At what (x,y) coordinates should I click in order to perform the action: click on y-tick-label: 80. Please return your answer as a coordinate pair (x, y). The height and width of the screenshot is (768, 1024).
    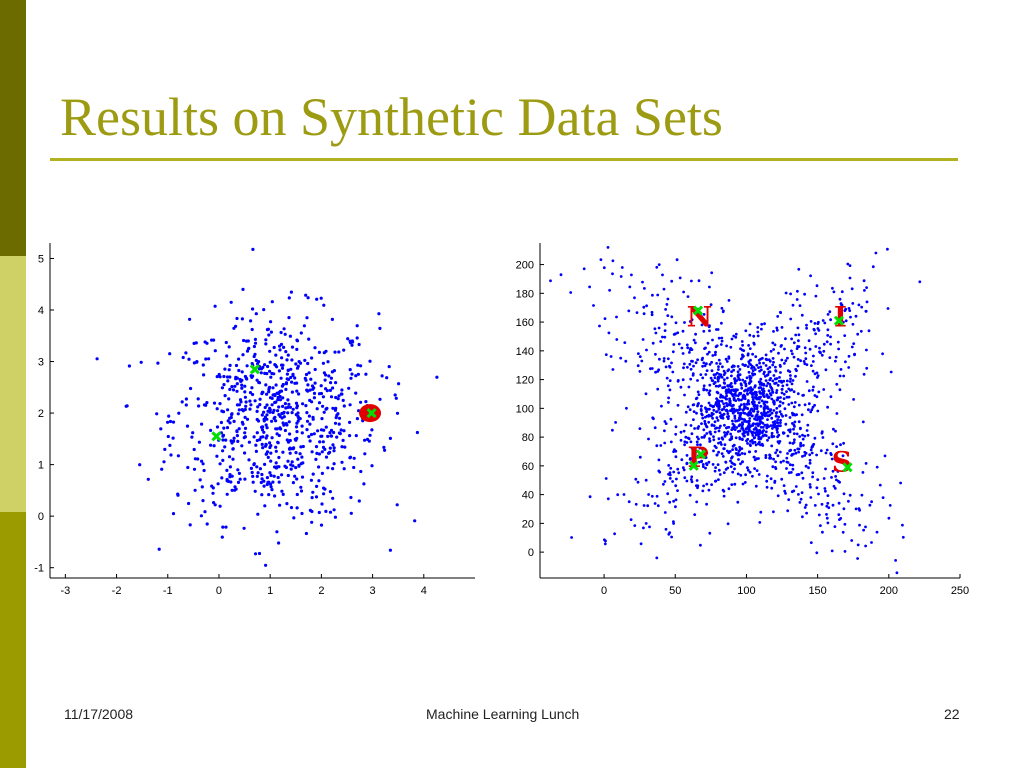
    Looking at the image, I should click on (528, 438).